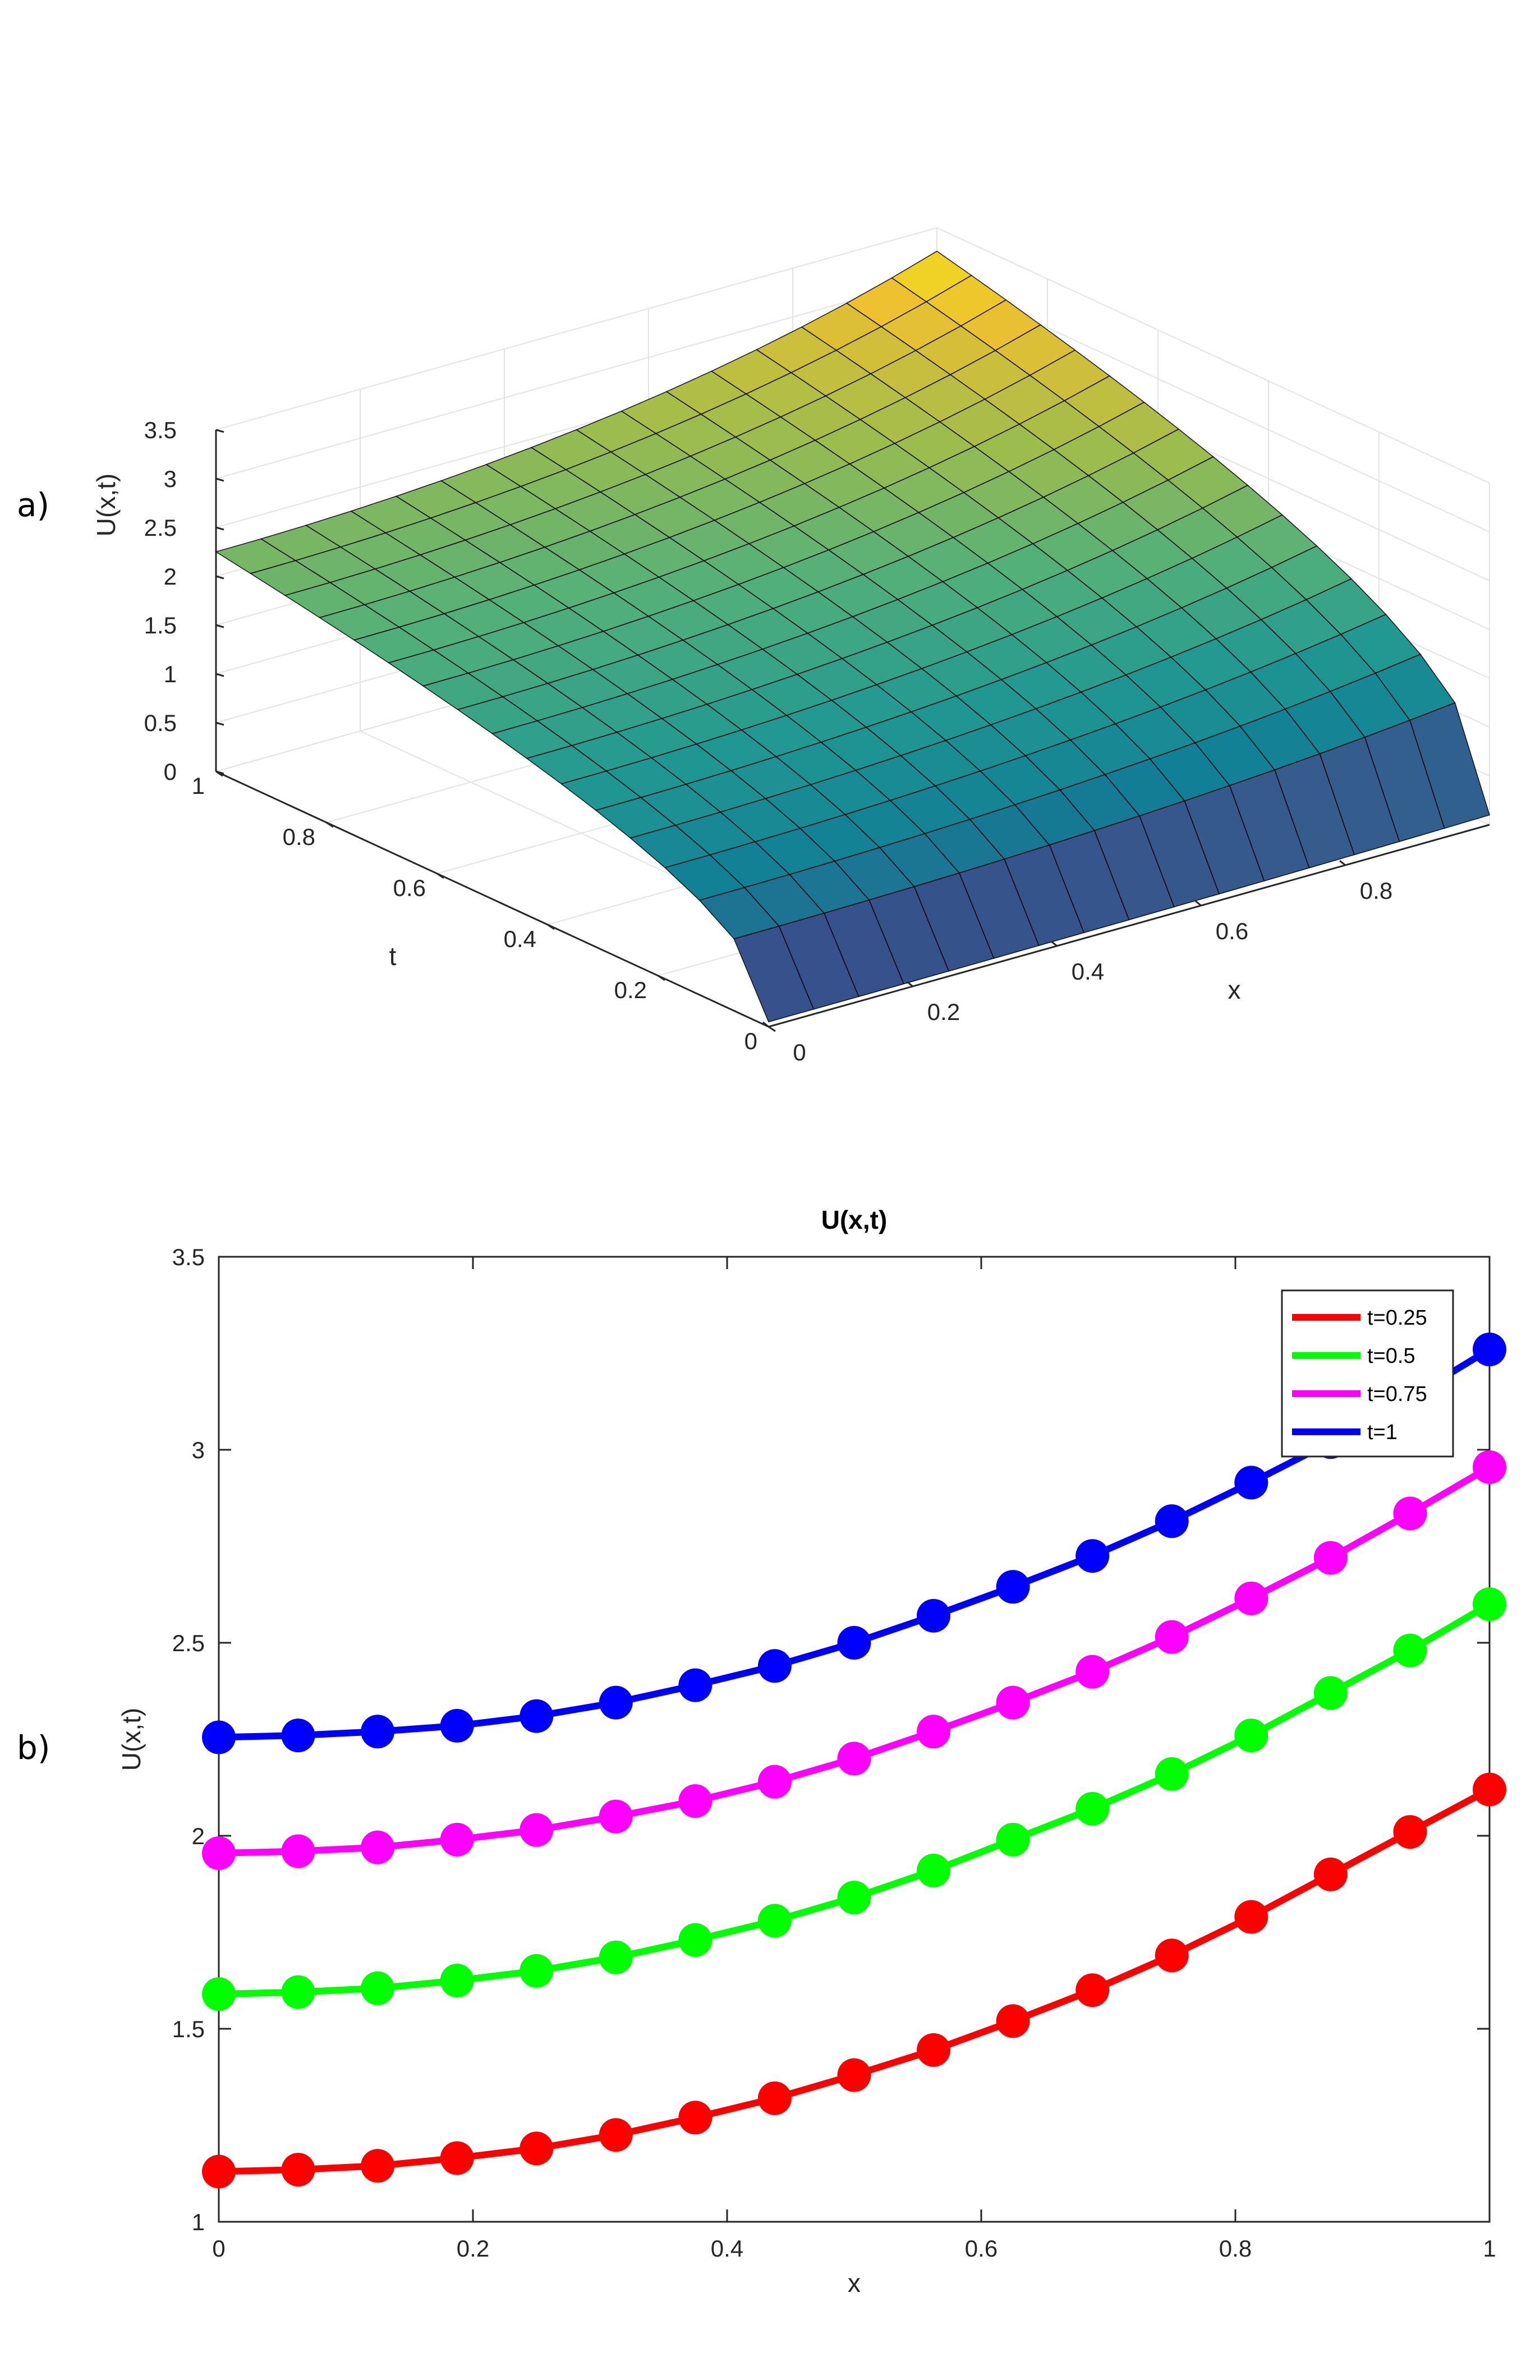  I want to click on surface-xlabel: x, so click(1234, 990).